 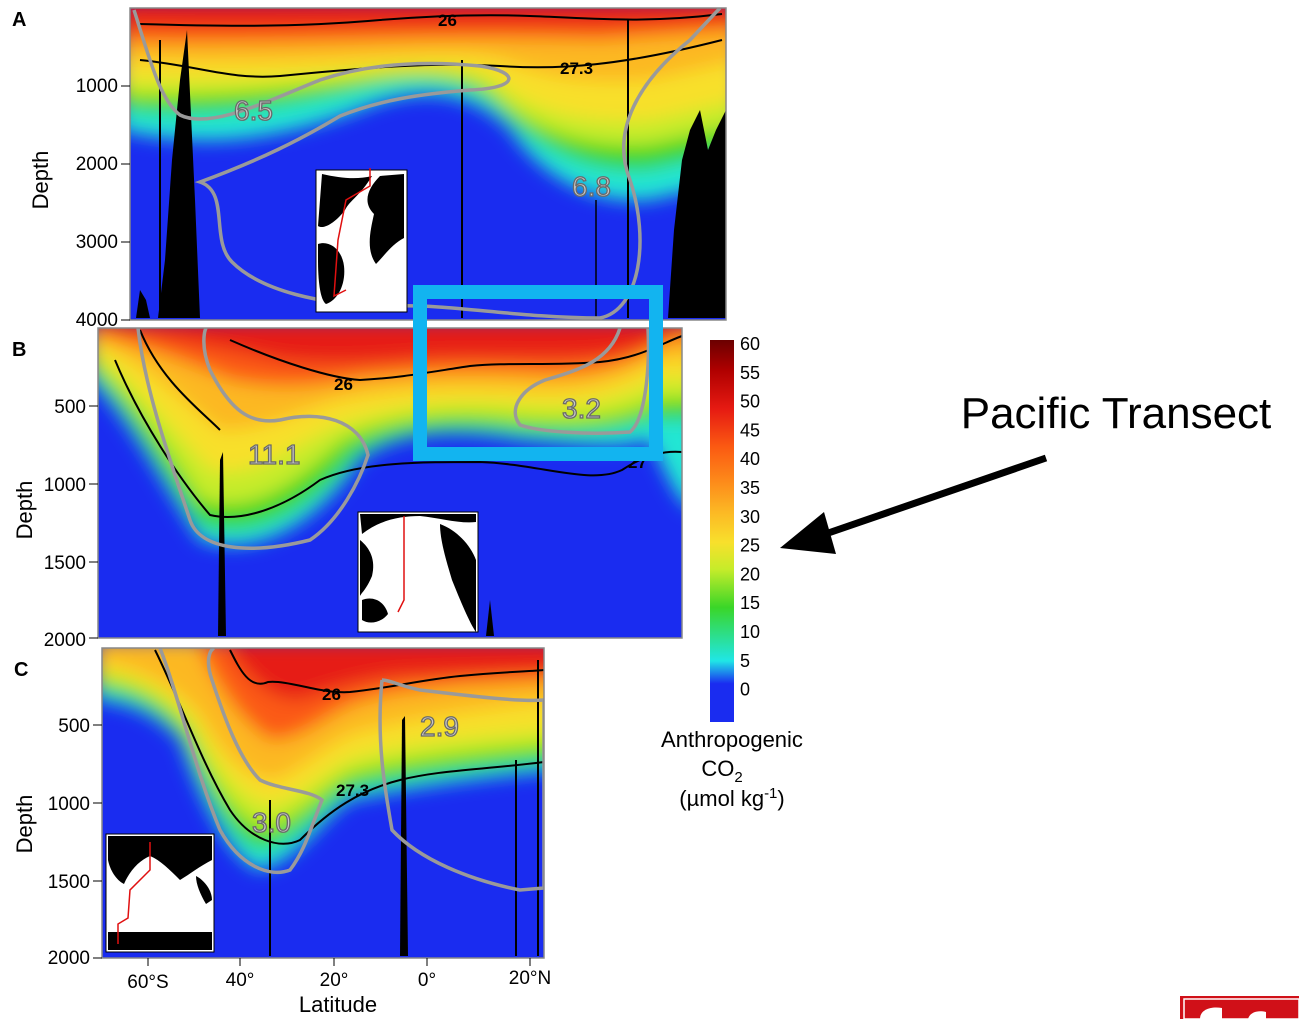 What do you see at coordinates (750, 632) in the screenshot?
I see `colorbar-tick-label: 10` at bounding box center [750, 632].